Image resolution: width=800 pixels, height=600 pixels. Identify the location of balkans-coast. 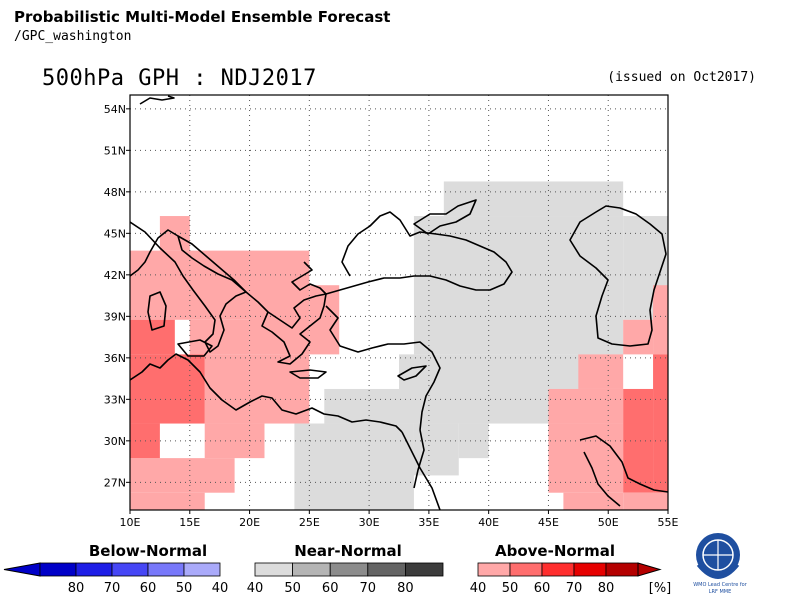
(252, 282).